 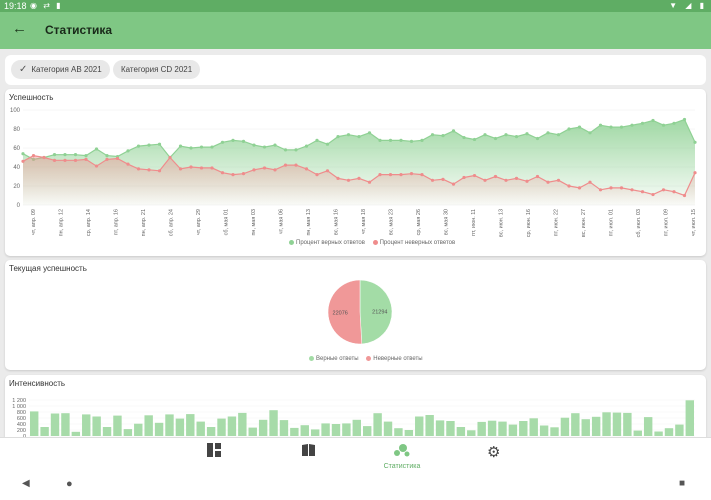 I want to click on y-tick-label: 0, so click(x=19, y=206).